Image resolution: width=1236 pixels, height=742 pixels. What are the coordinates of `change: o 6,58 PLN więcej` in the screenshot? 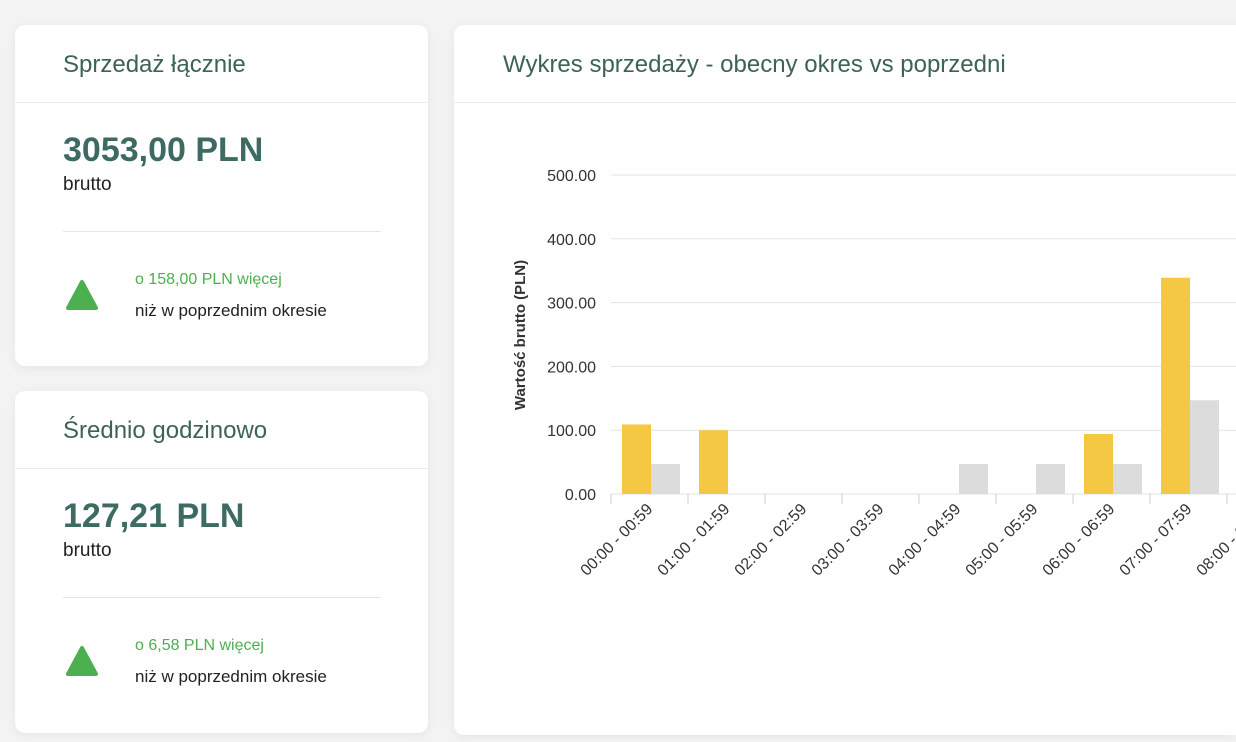 It's located at (199, 645).